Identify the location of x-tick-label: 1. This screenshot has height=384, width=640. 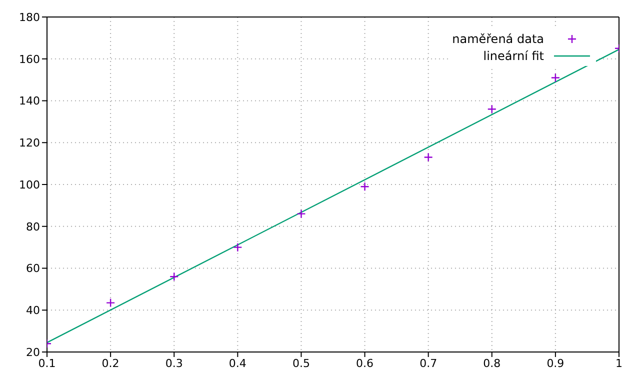
(619, 363).